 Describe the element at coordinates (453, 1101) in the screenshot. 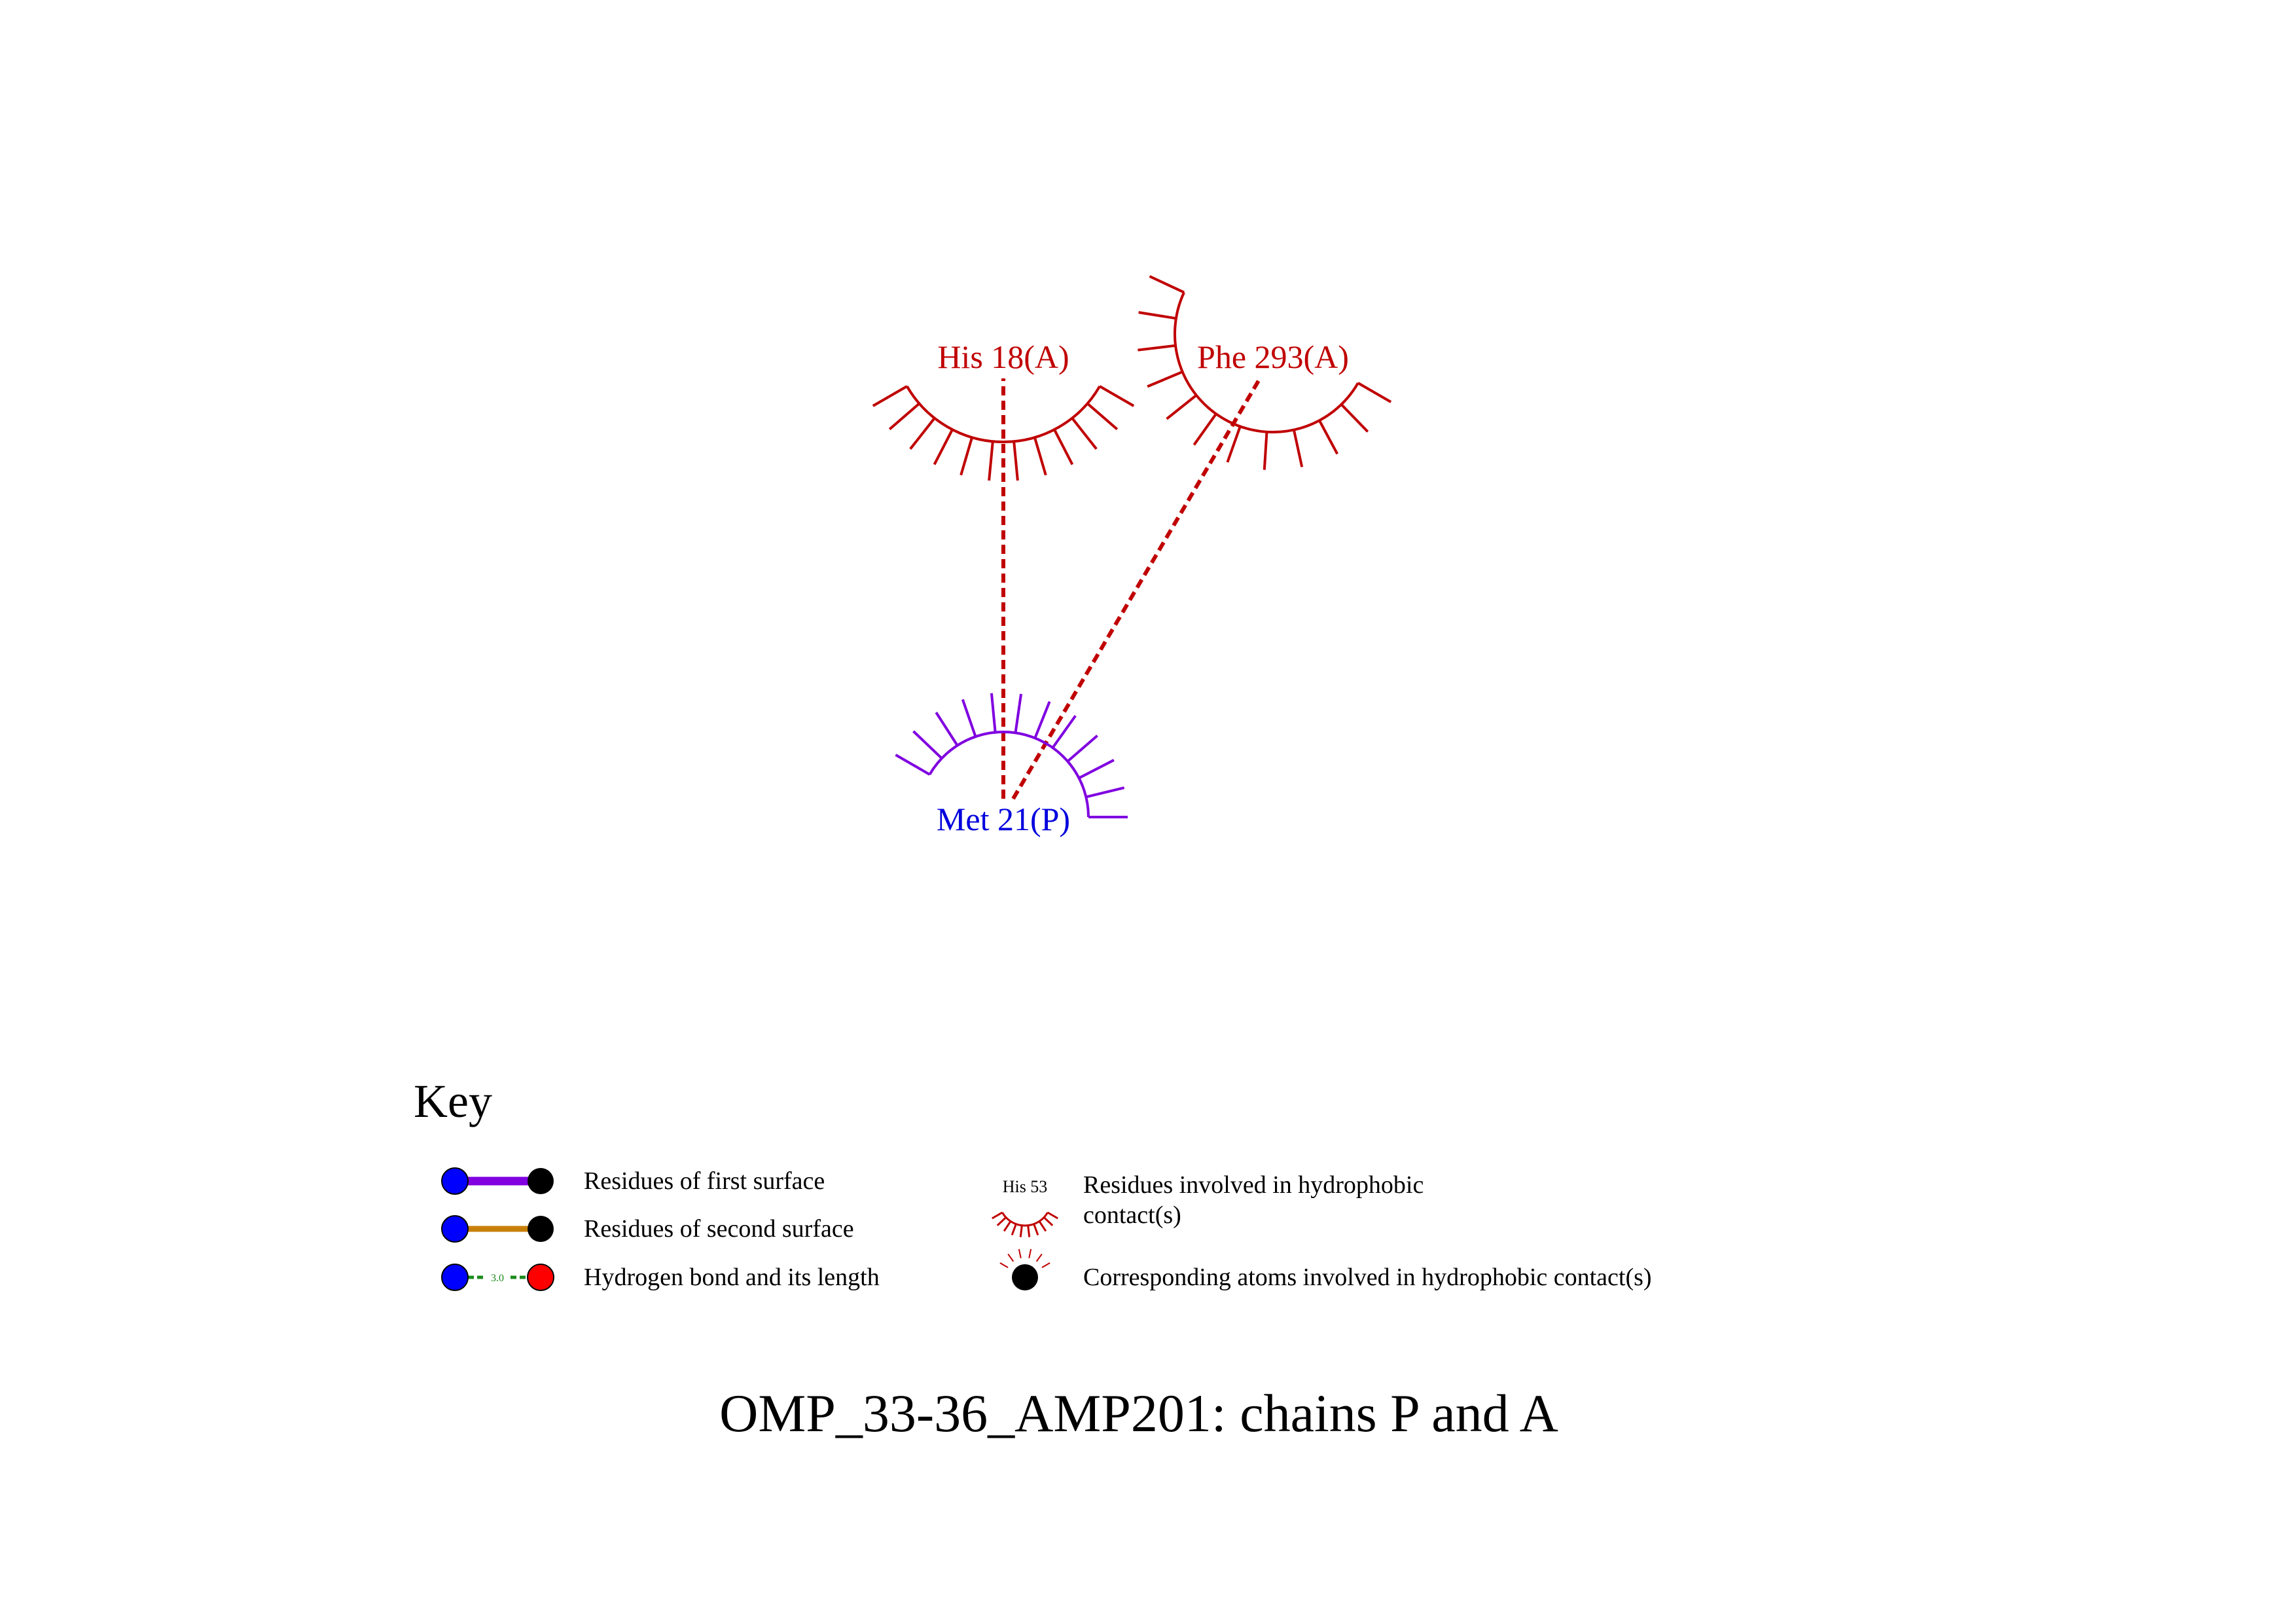

I see `legend-title: Key` at that location.